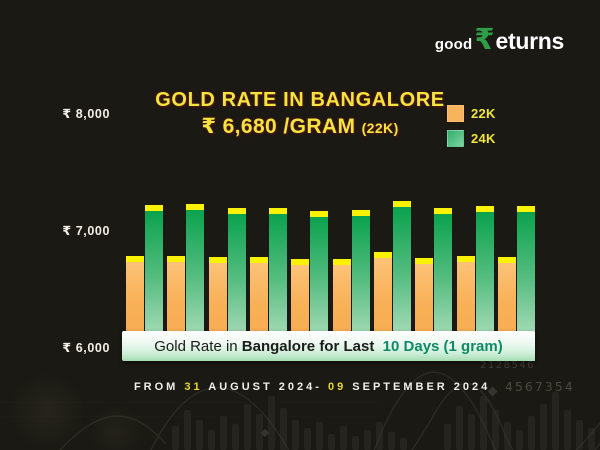 The height and width of the screenshot is (450, 600). What do you see at coordinates (360, 285) in the screenshot?
I see `bar-24k-05Sep` at bounding box center [360, 285].